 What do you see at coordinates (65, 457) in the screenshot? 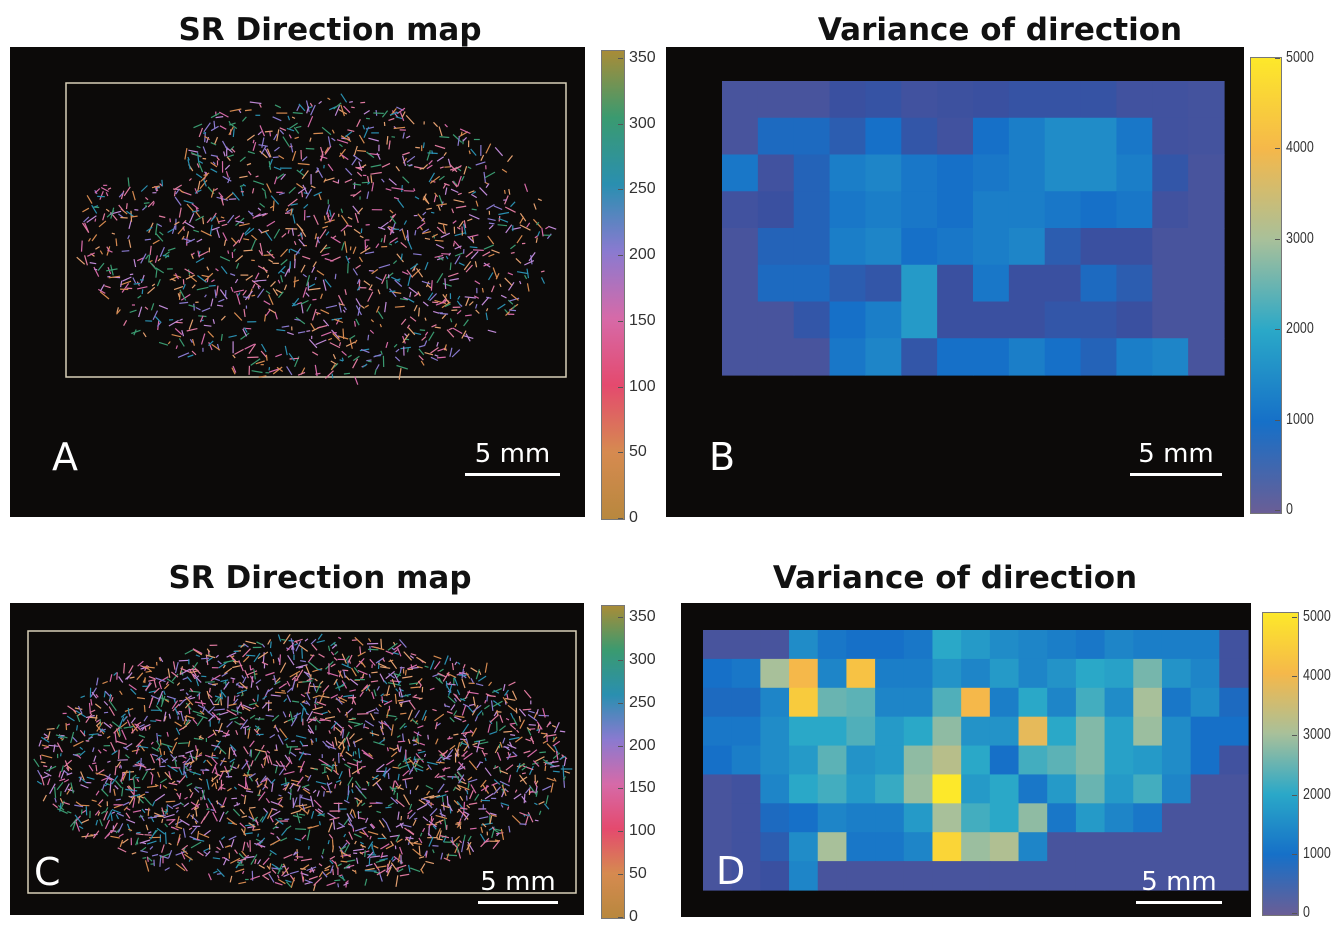
I see `panel-a-label: A` at bounding box center [65, 457].